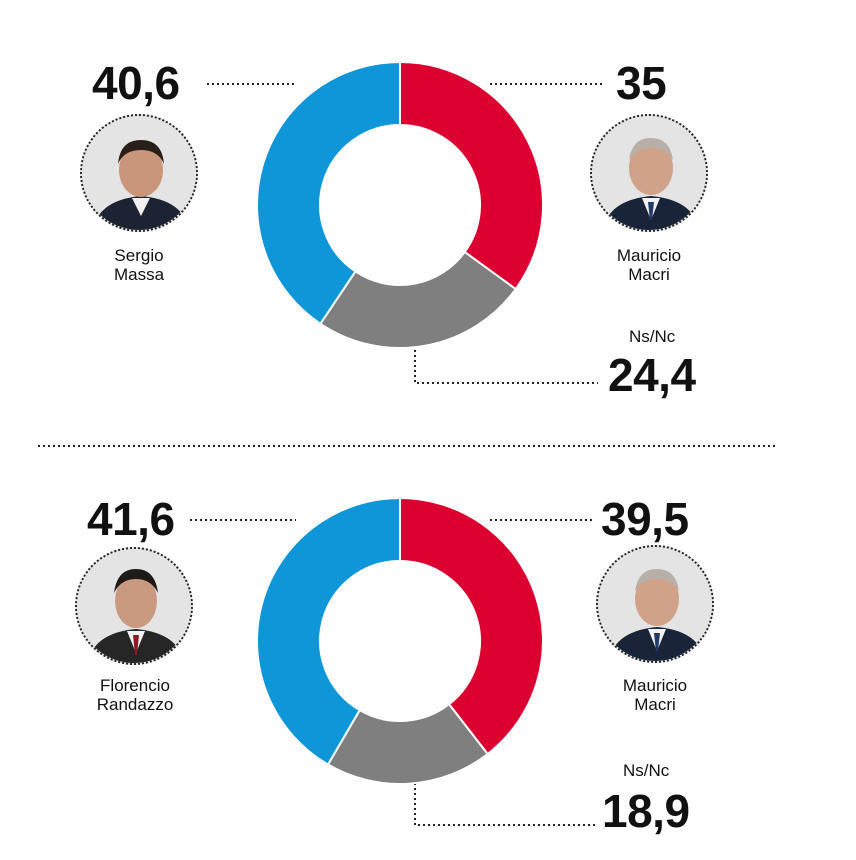  What do you see at coordinates (135, 704) in the screenshot?
I see `name-line: Randazzo` at bounding box center [135, 704].